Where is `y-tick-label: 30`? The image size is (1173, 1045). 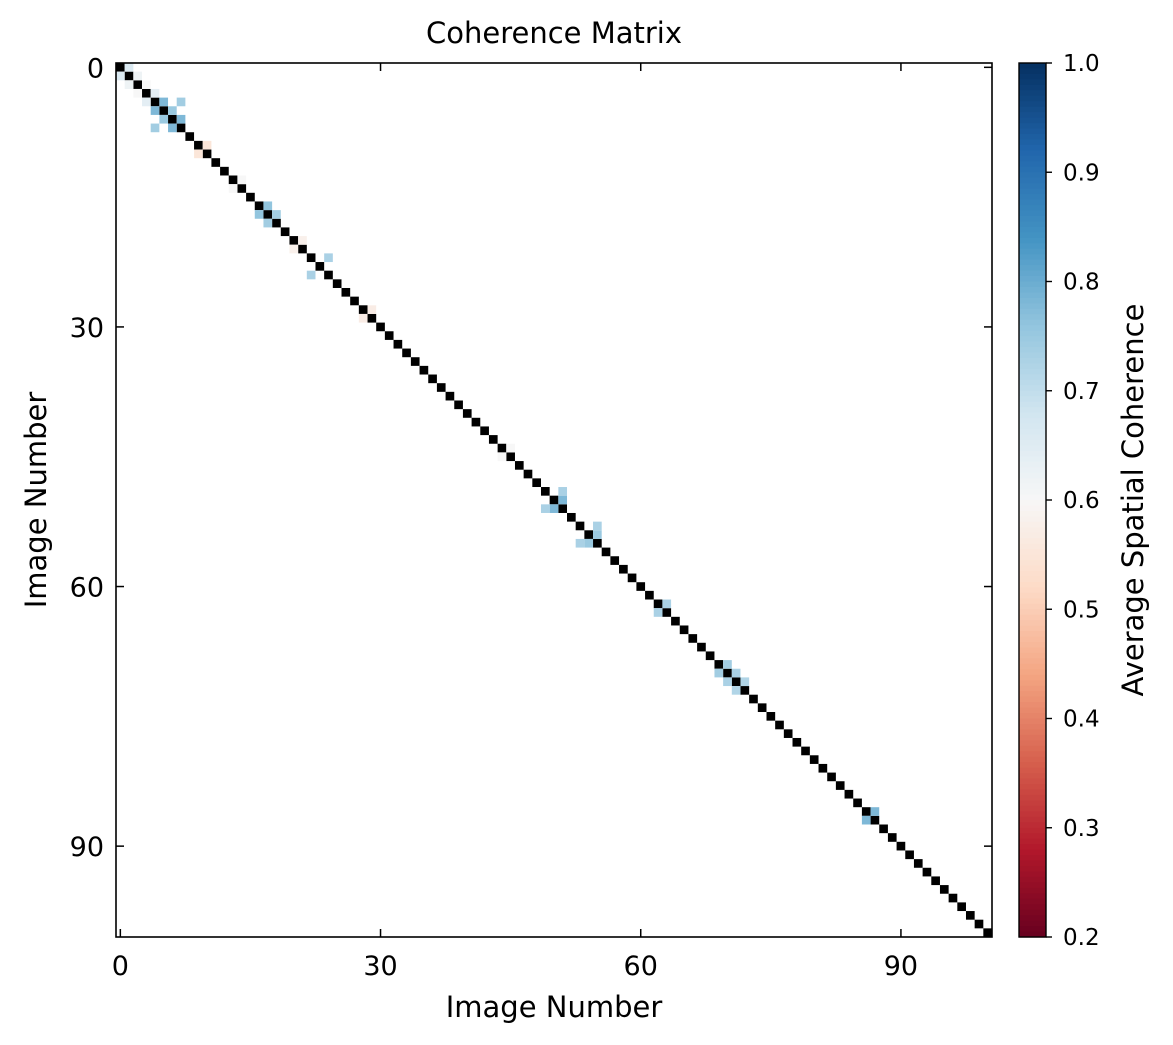 y-tick-label: 30 is located at coordinates (87, 328).